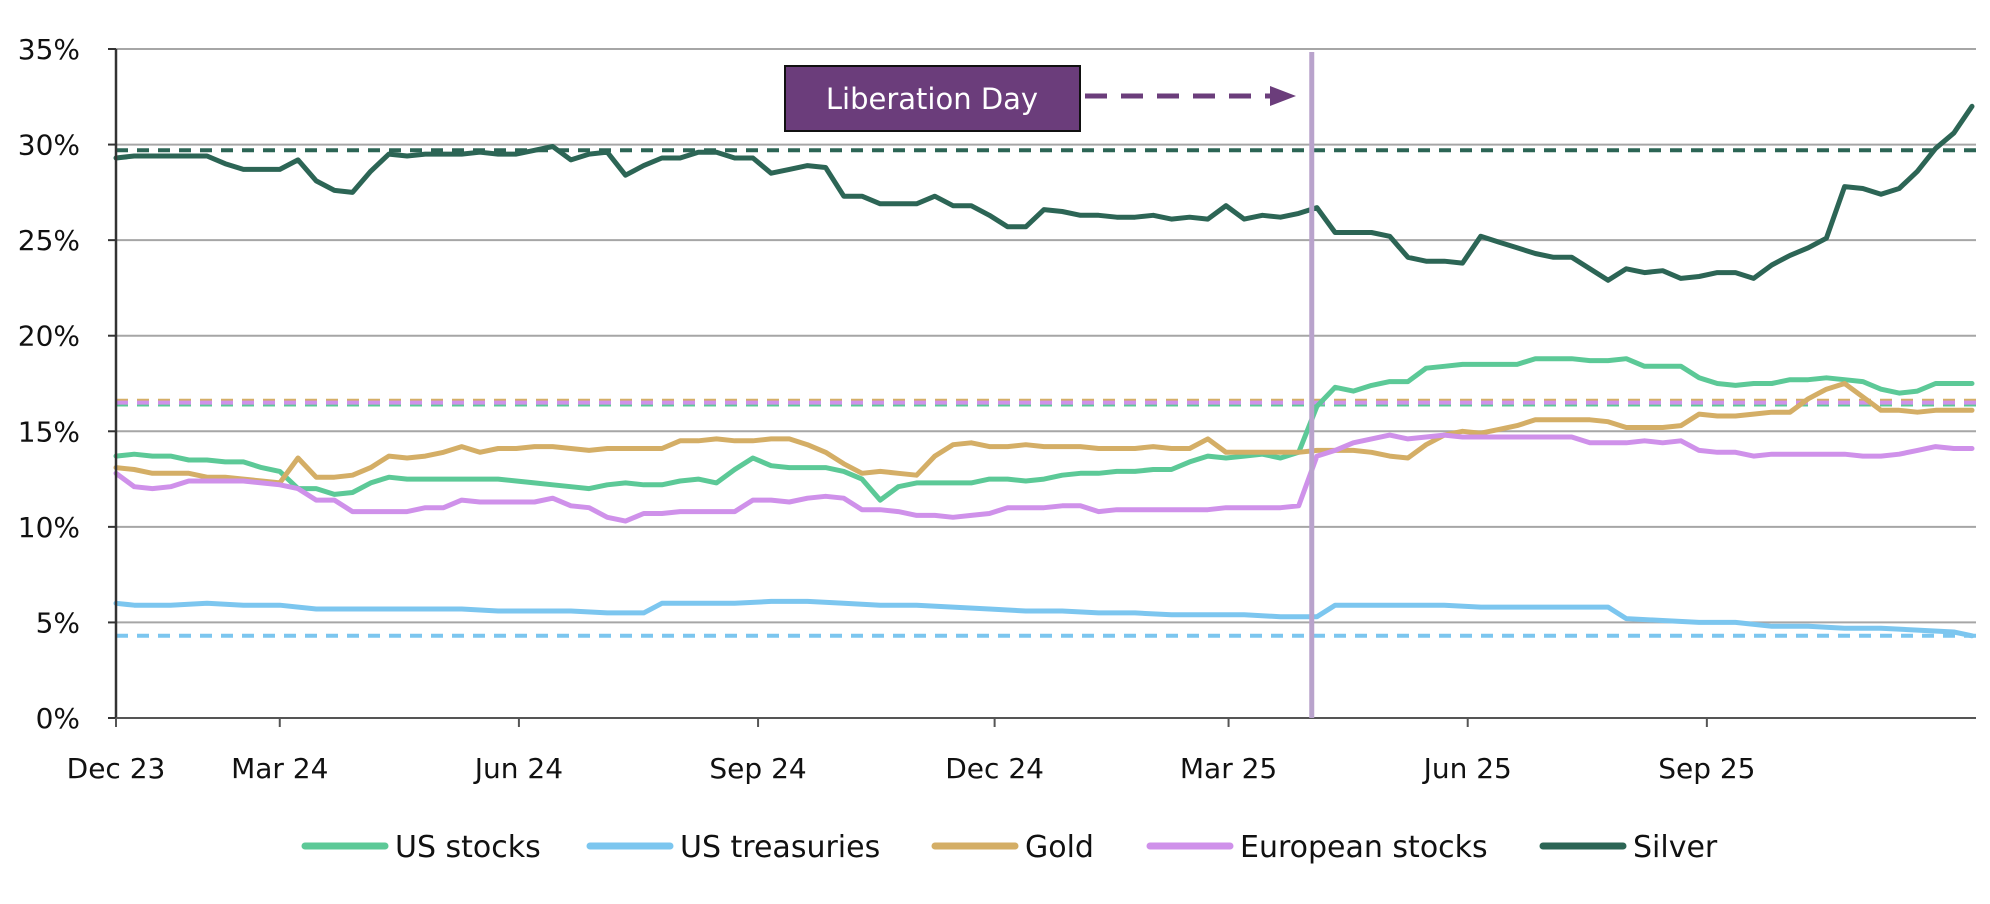 The height and width of the screenshot is (904, 1990). Describe the element at coordinates (49, 49) in the screenshot. I see `y-tick-label: 35%` at that location.